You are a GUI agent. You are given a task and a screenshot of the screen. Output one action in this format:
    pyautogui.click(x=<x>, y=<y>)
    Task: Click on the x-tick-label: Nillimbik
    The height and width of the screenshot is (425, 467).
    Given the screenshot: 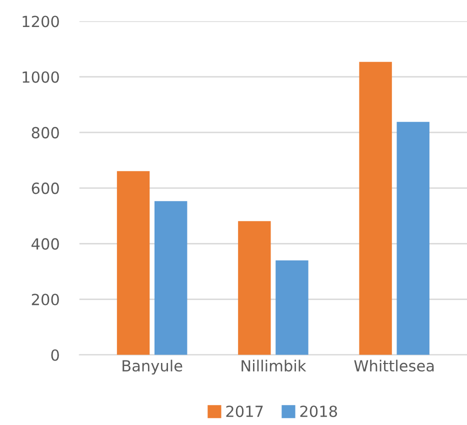 What is the action you would take?
    pyautogui.click(x=274, y=366)
    